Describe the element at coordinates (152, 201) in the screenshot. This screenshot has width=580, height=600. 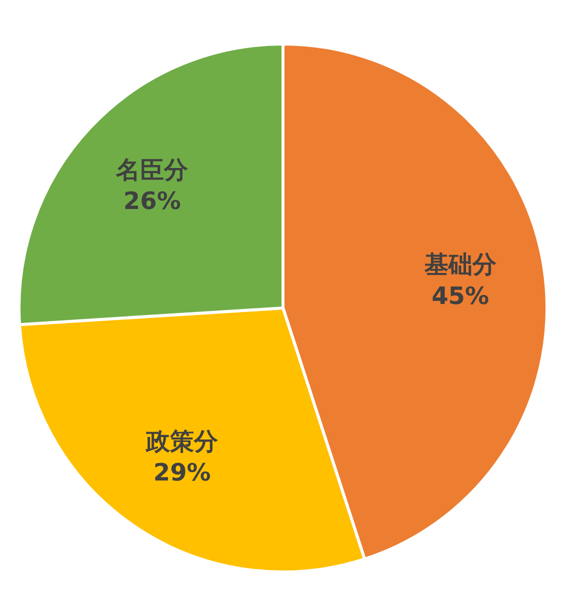
I see `data-label: 26%` at that location.